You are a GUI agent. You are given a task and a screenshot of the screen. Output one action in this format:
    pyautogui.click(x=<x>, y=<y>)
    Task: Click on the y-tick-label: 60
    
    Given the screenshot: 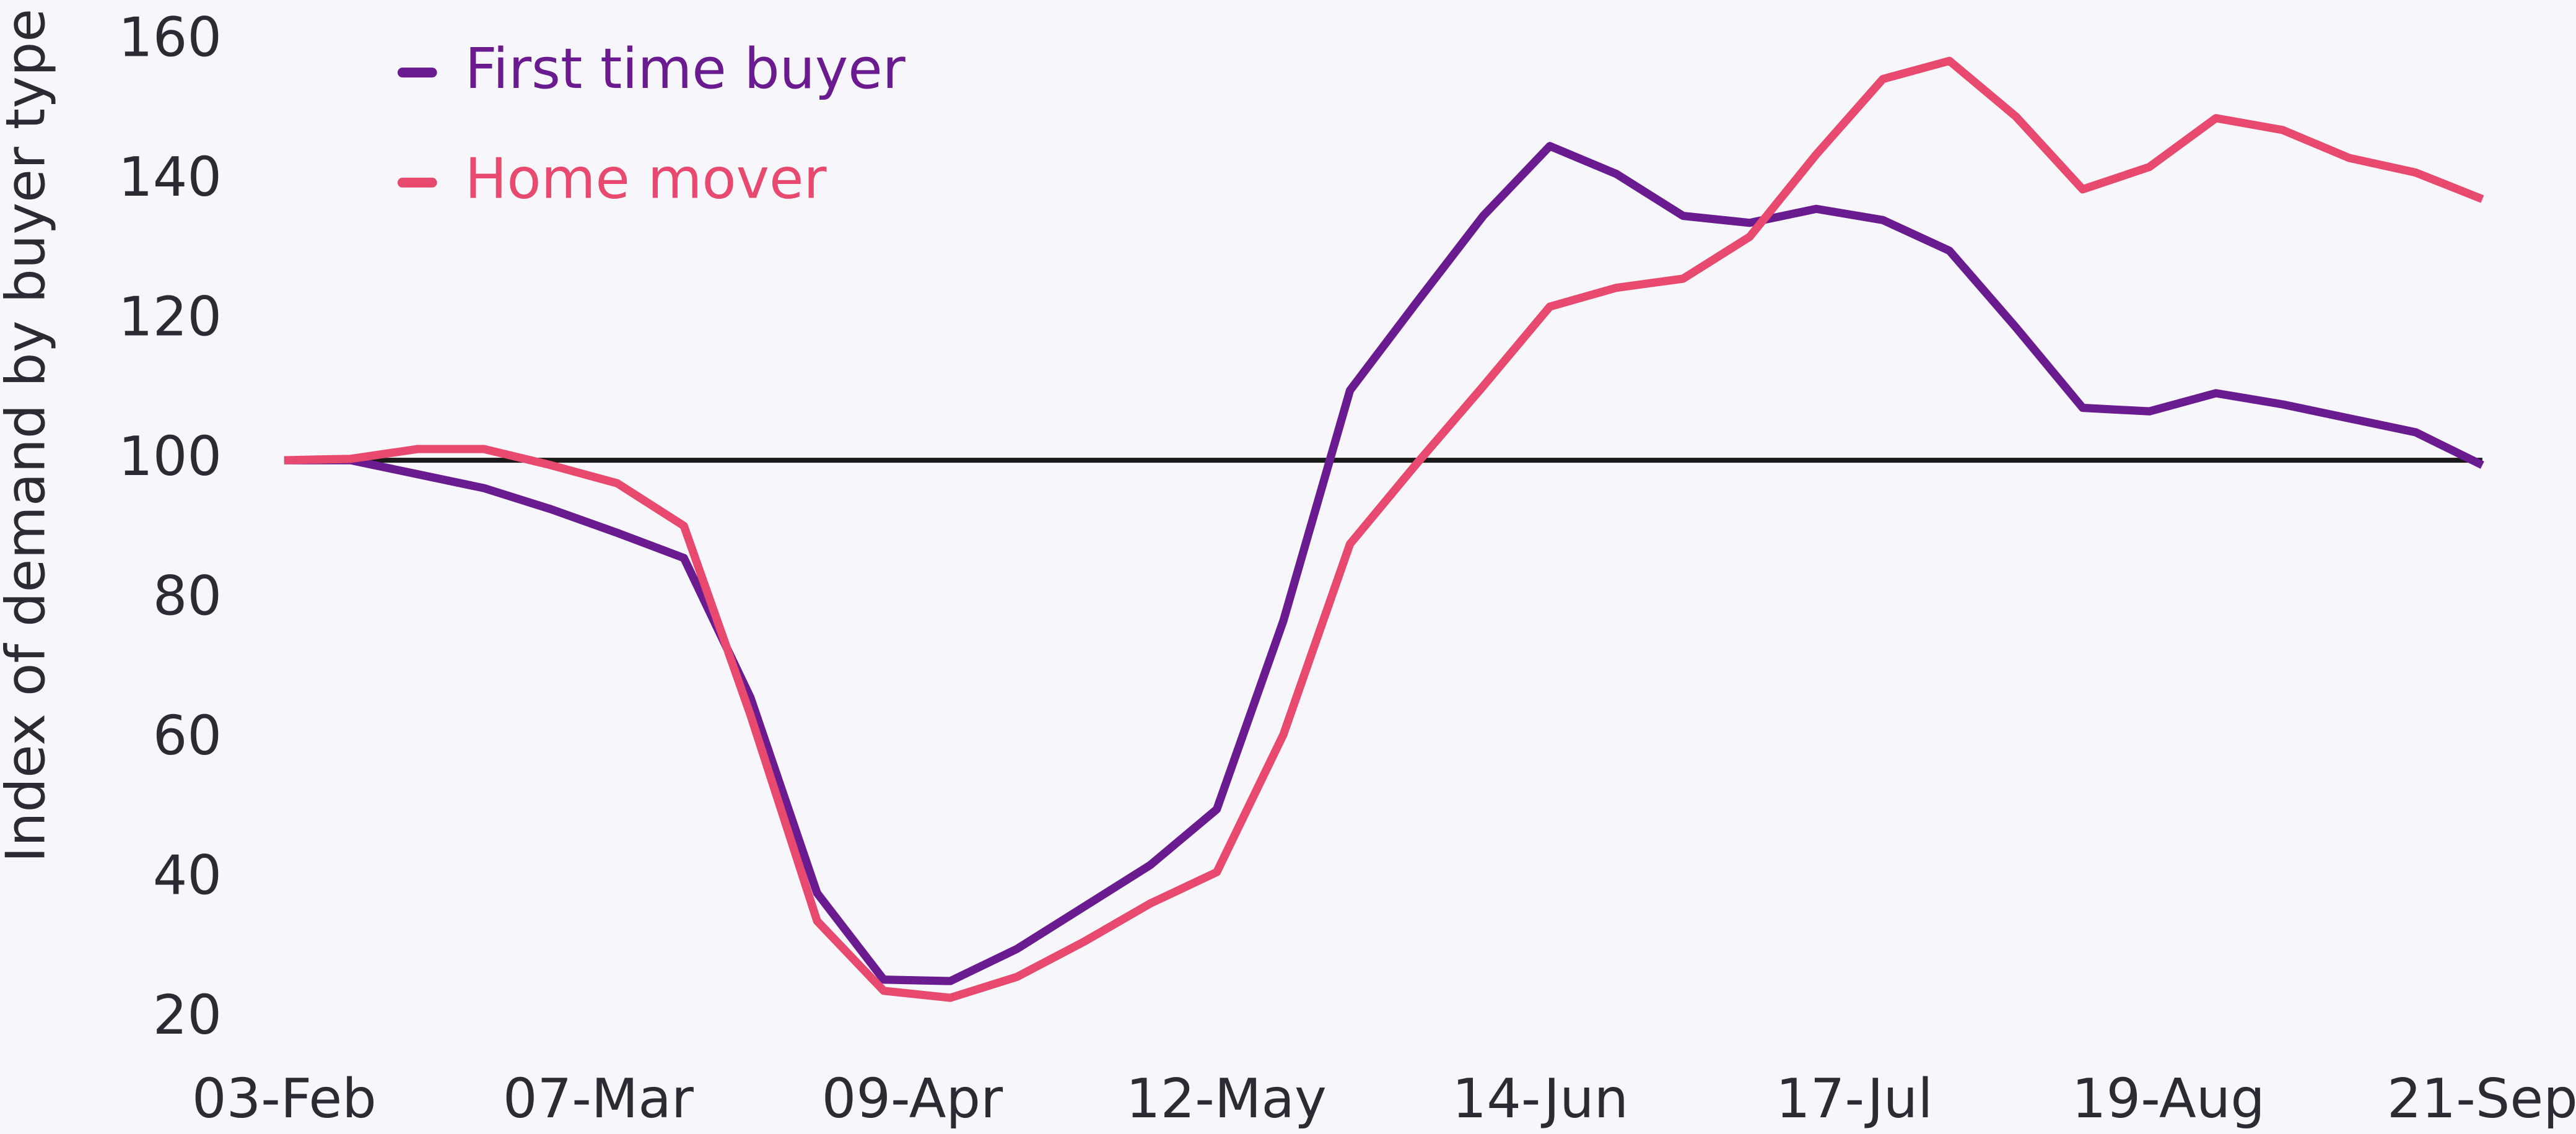 What is the action you would take?
    pyautogui.click(x=187, y=735)
    